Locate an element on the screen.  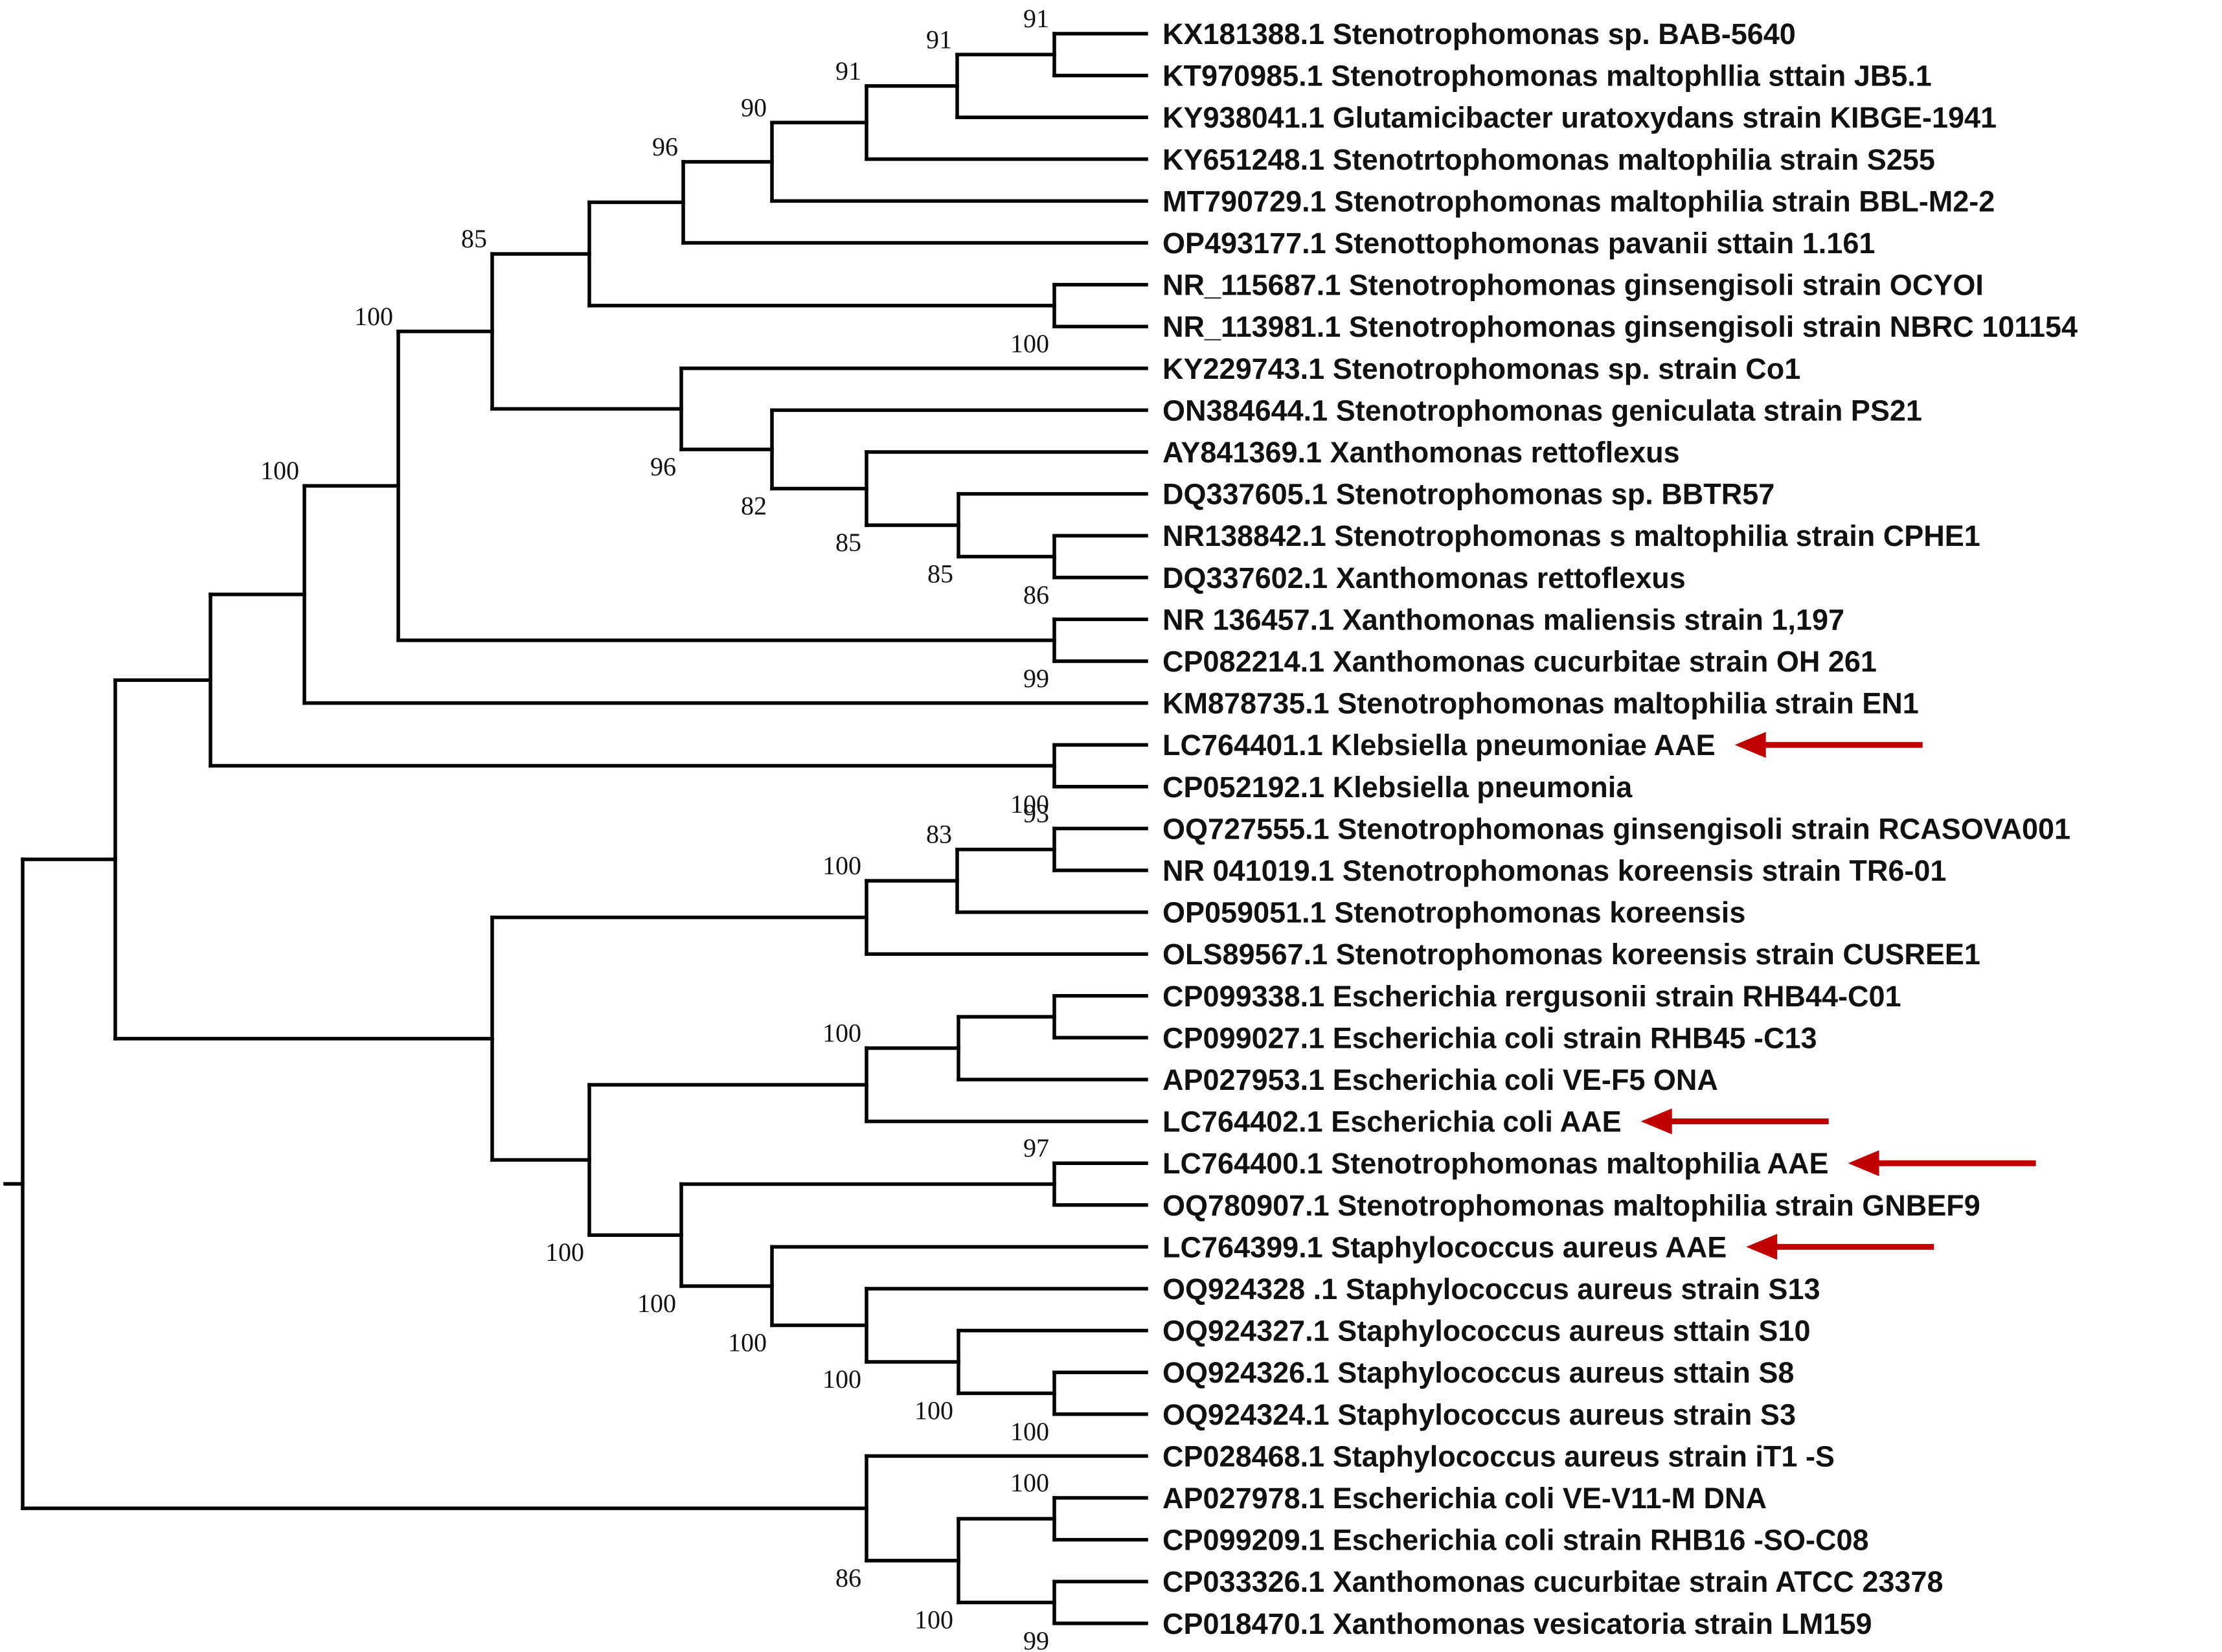
leaf-accession: OP059051.1 is located at coordinates (1244, 913).